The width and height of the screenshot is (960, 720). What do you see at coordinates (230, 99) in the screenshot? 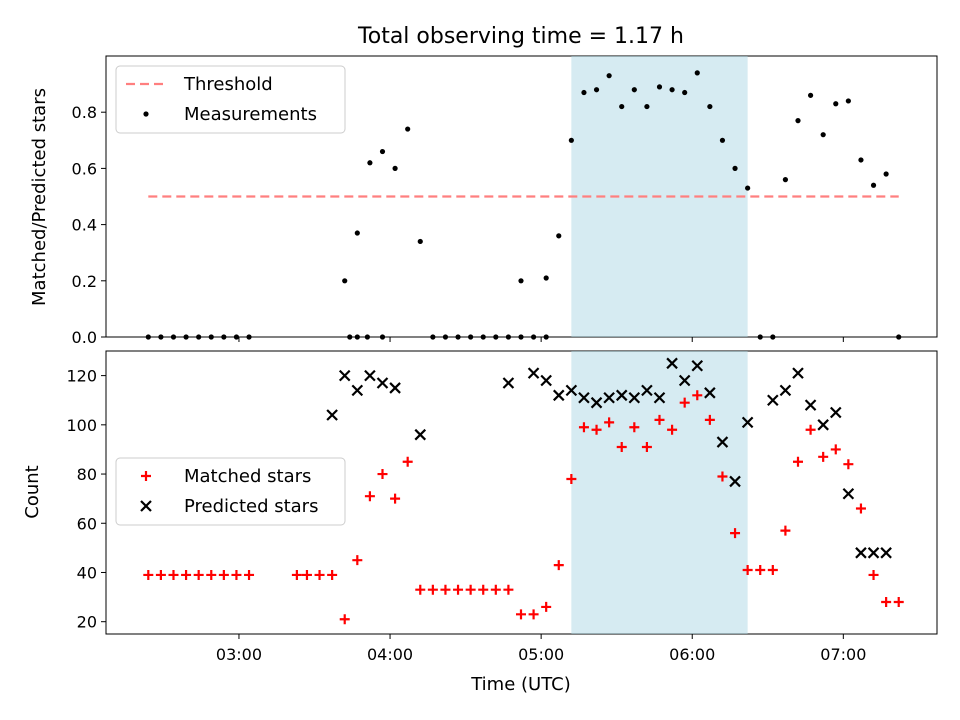
I see `legend-box` at bounding box center [230, 99].